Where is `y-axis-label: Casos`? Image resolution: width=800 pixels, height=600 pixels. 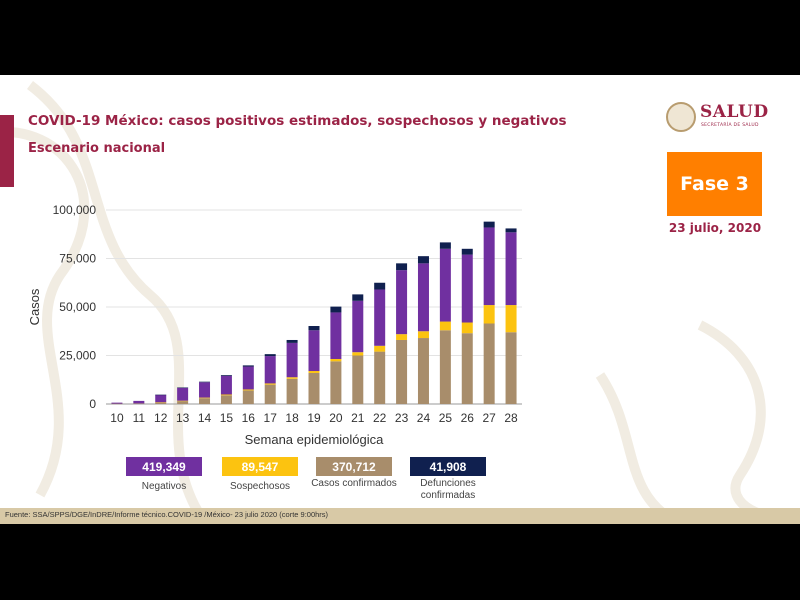 y-axis-label: Casos is located at coordinates (34, 306).